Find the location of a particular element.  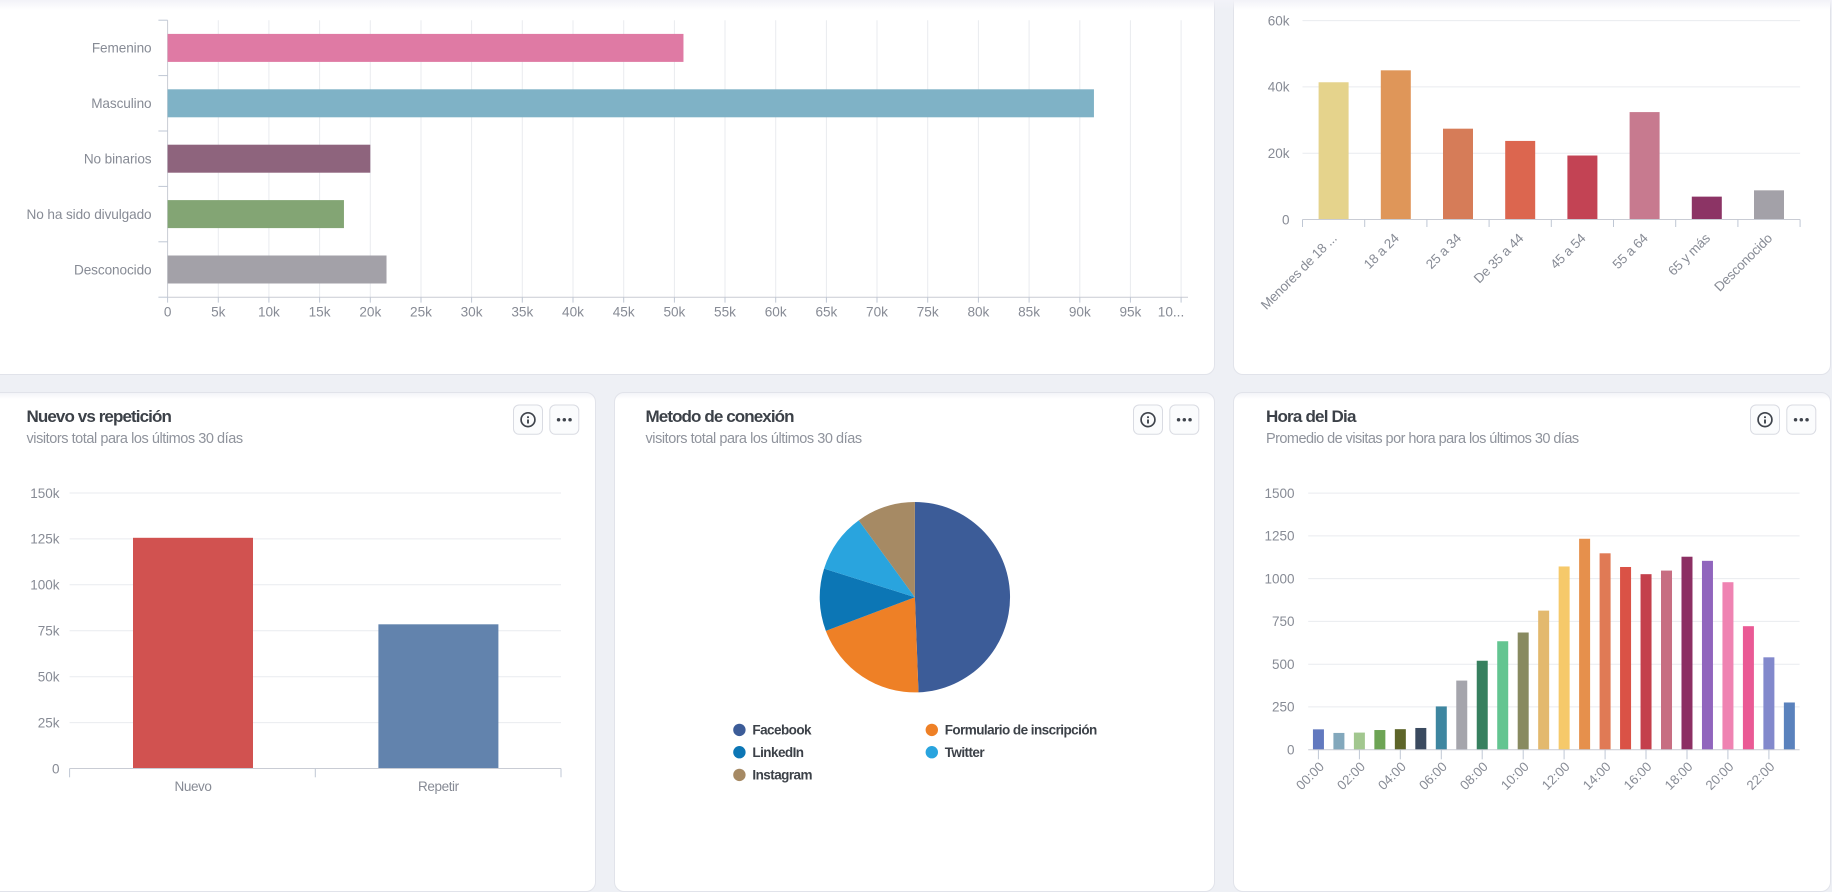

svg-text: Metodo de conexión is located at coordinates (720, 416).